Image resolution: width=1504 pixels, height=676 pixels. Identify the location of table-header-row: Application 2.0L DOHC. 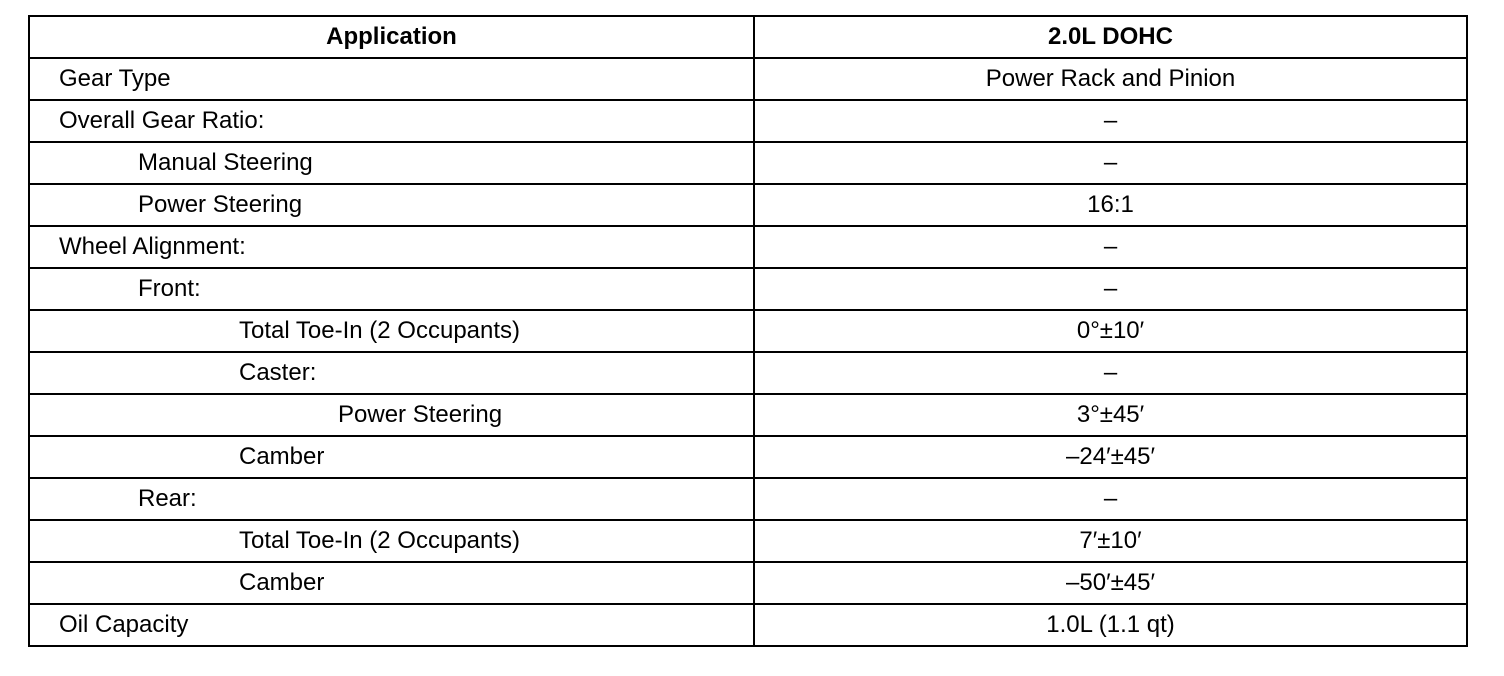
(748, 37).